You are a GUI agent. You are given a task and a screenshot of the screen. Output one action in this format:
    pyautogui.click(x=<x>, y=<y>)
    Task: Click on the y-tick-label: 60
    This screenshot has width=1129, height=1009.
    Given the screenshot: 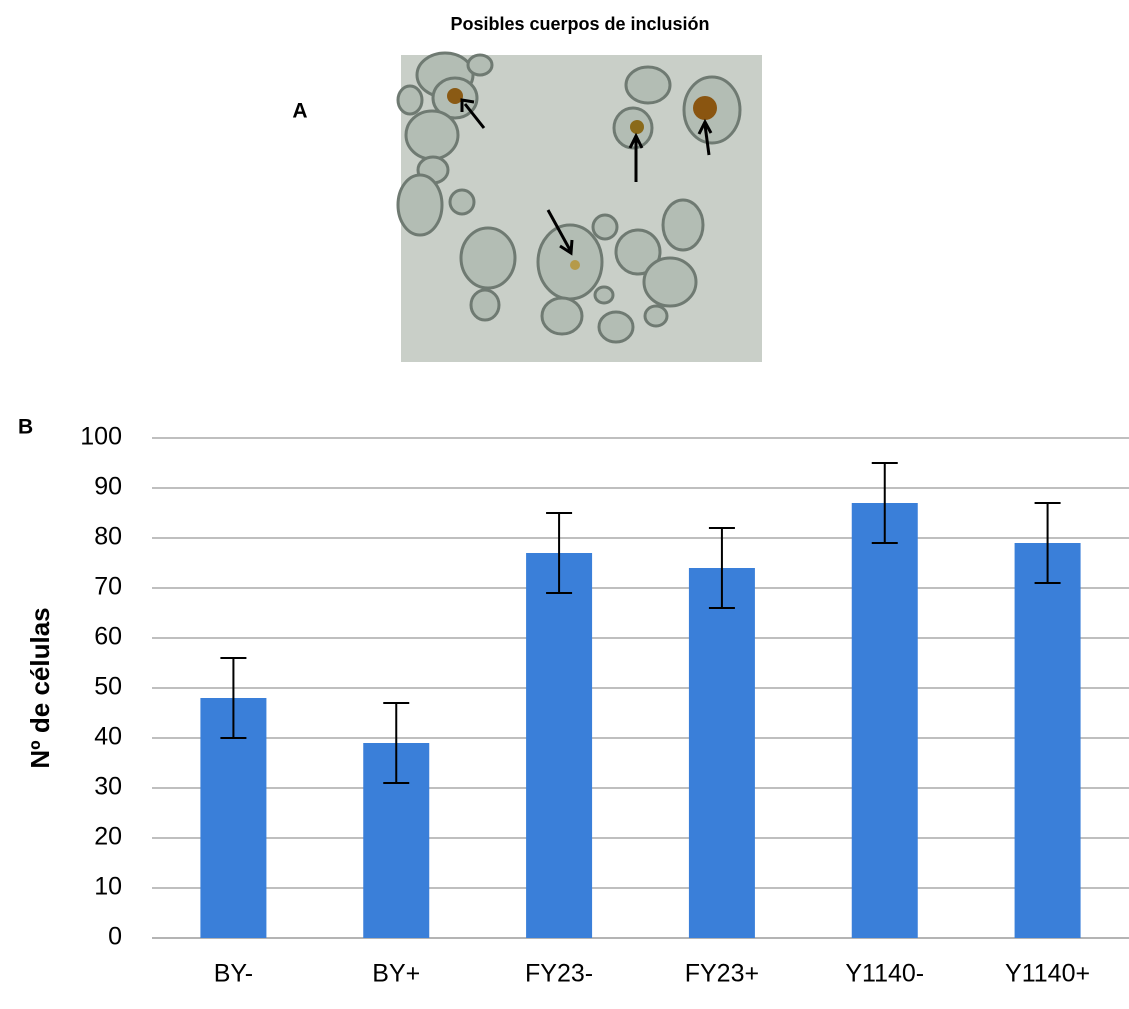 What is the action you would take?
    pyautogui.click(x=108, y=637)
    